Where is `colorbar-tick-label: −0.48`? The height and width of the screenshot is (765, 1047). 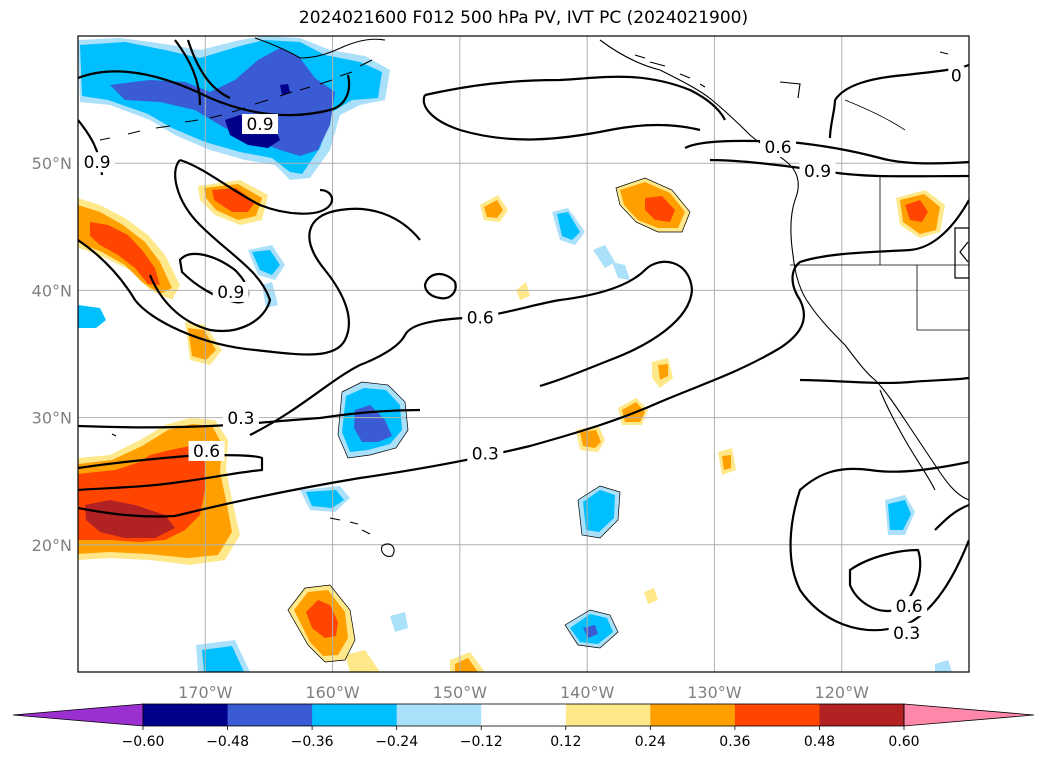 colorbar-tick-label: −0.48 is located at coordinates (227, 742).